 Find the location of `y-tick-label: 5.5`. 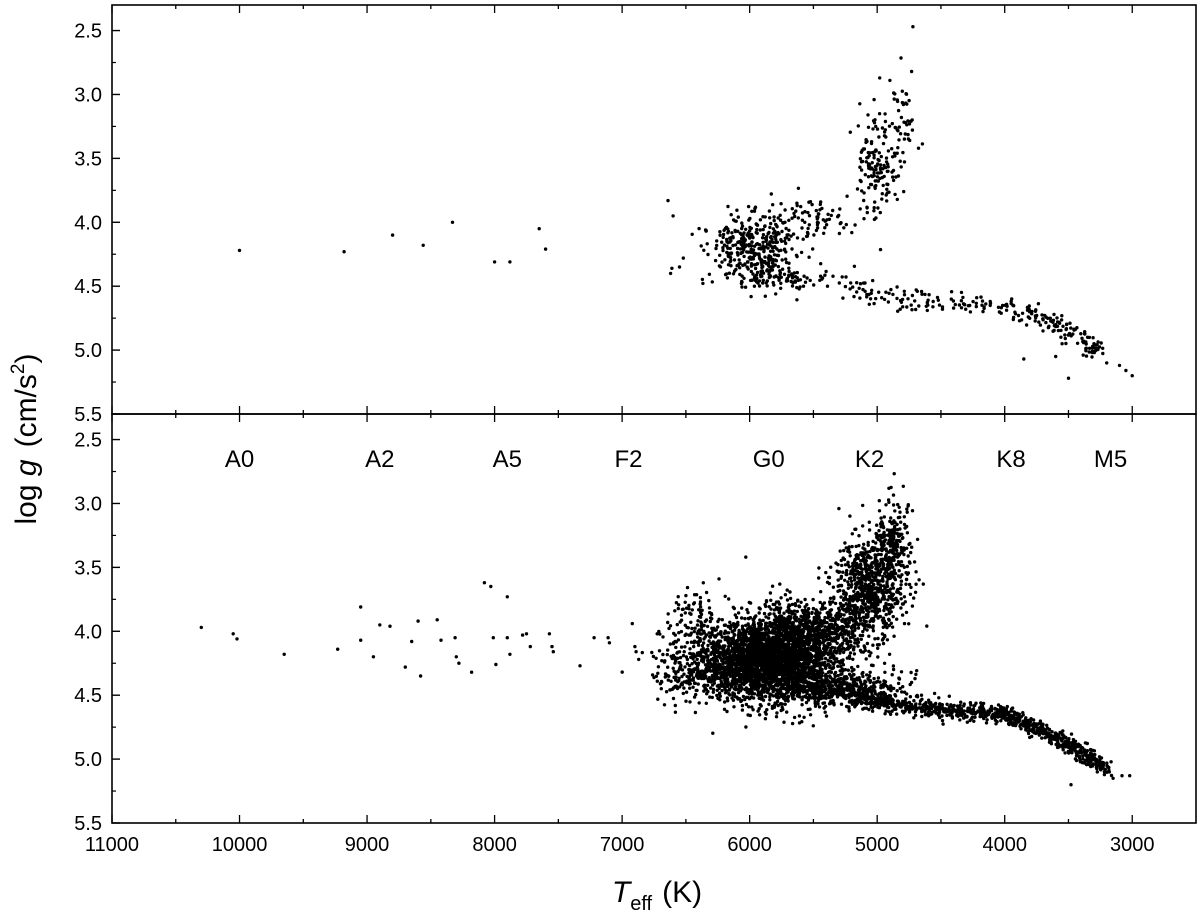

y-tick-label: 5.5 is located at coordinates (88, 824).